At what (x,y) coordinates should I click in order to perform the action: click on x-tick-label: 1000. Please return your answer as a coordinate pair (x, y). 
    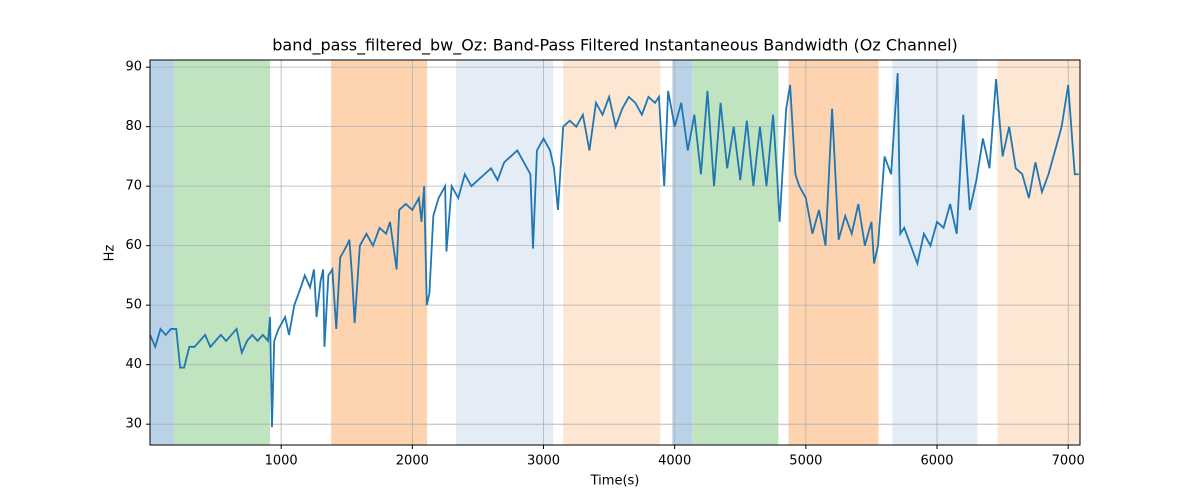
    Looking at the image, I should click on (281, 461).